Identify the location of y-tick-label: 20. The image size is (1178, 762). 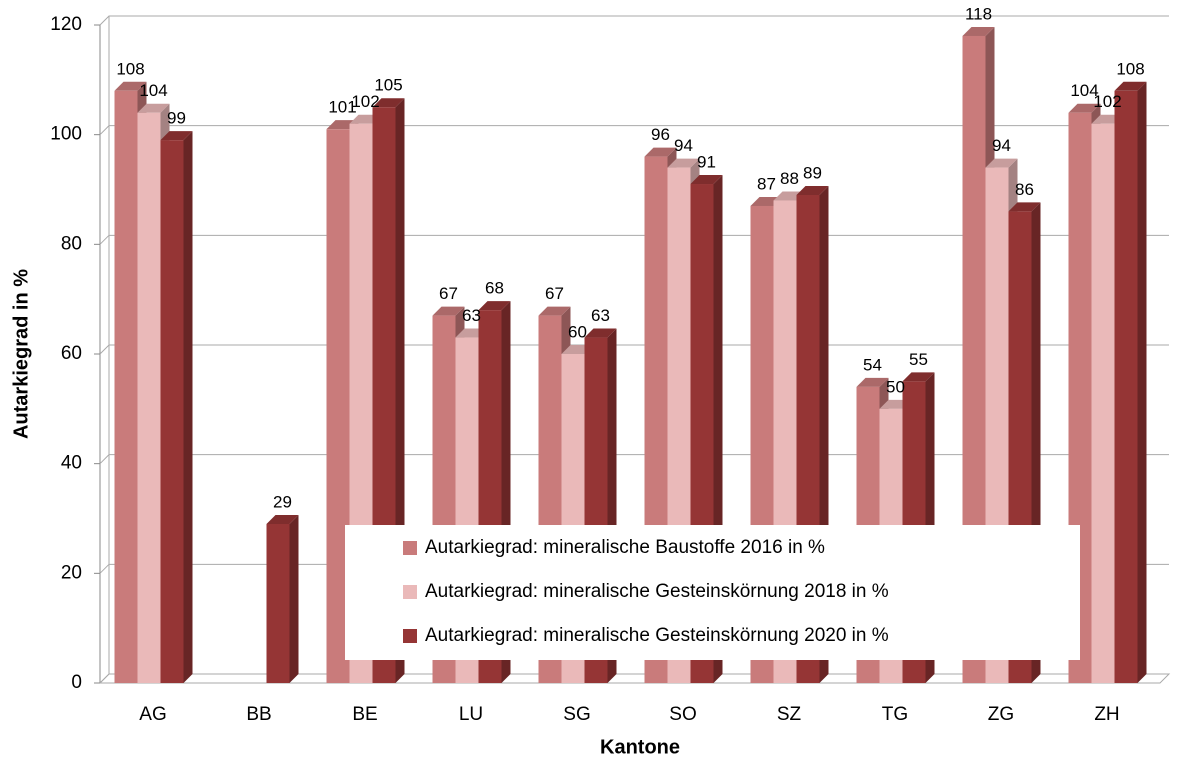
(71, 572).